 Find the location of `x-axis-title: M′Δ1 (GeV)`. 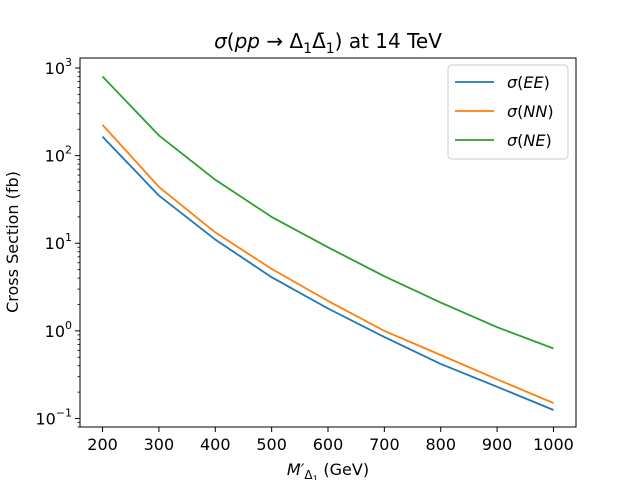

x-axis-title: M′Δ1 (GeV) is located at coordinates (328, 470).